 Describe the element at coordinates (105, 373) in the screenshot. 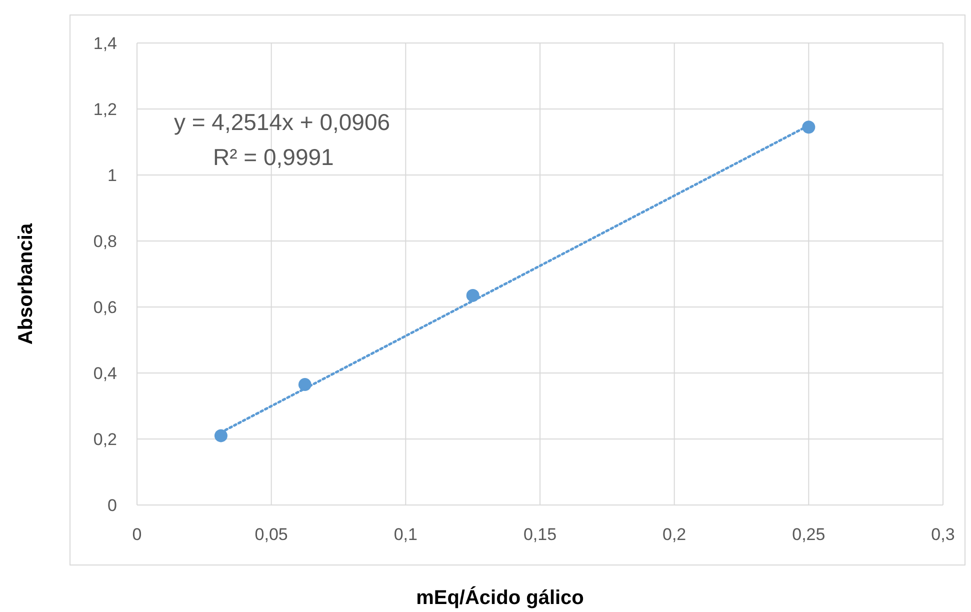

I see `y-tick-label: 0,4` at that location.